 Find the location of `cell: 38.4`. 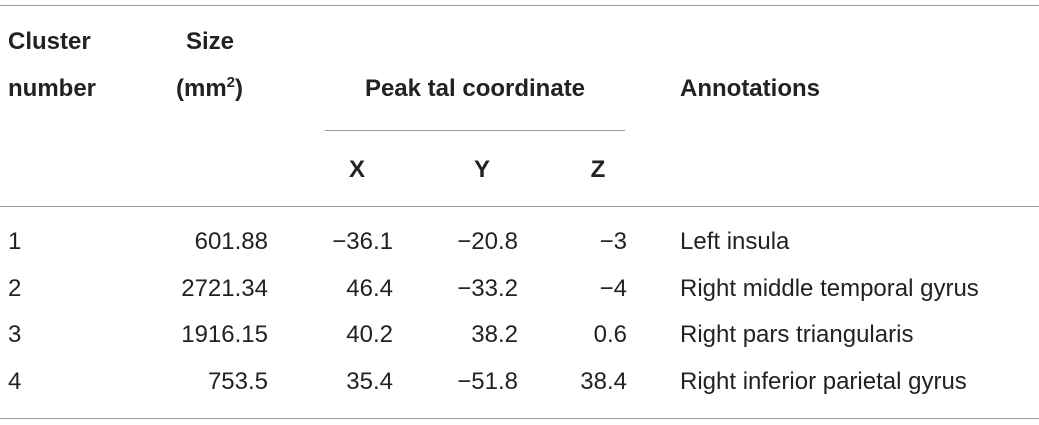

cell: 38.4 is located at coordinates (603, 381).